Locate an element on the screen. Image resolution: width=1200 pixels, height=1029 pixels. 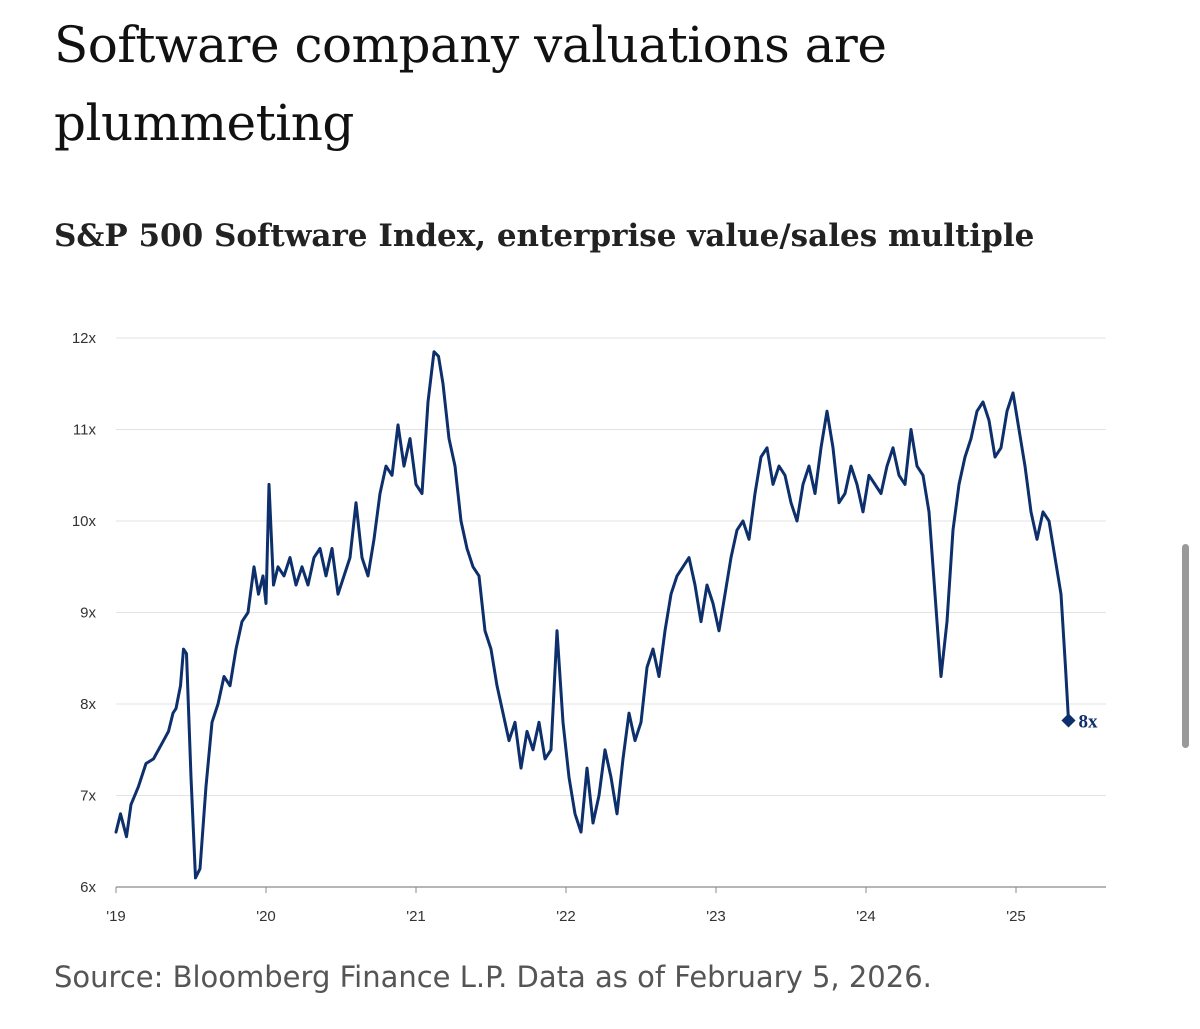
y-tick-label: 11x is located at coordinates (85, 430).